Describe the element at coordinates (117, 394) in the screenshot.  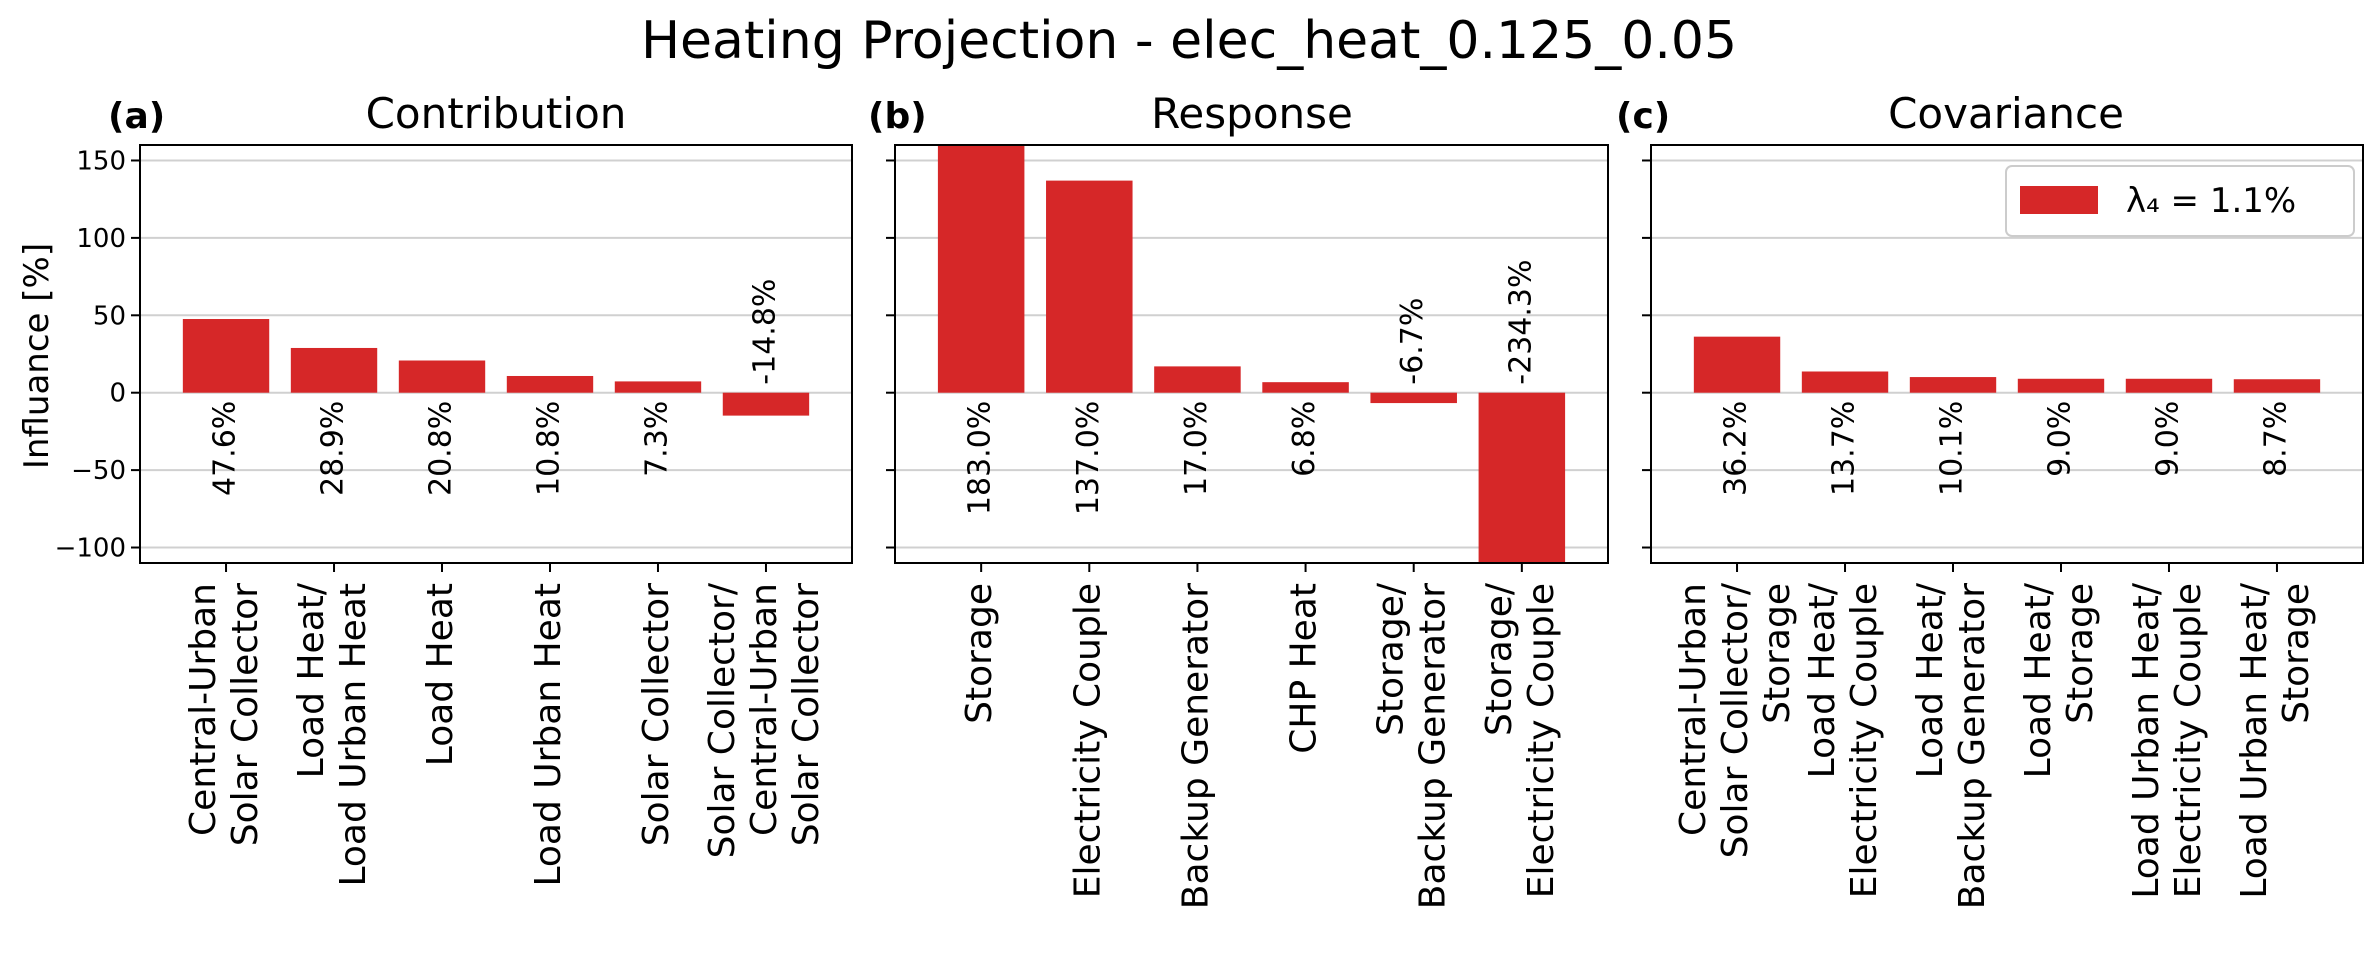
I see `y-tick-label: 0` at that location.